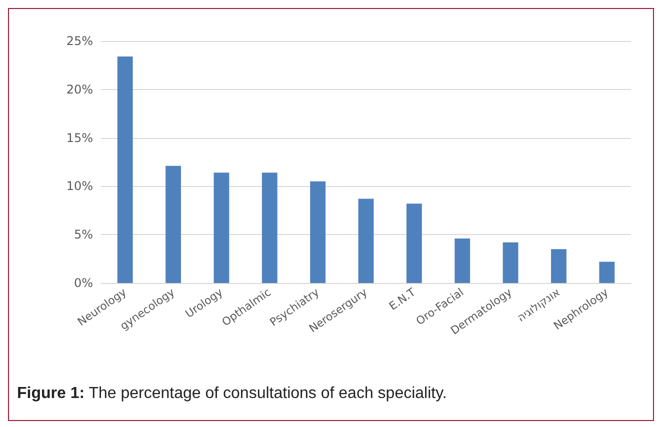 This screenshot has width=660, height=427. Describe the element at coordinates (83, 235) in the screenshot. I see `y-tick-label: 5%` at that location.